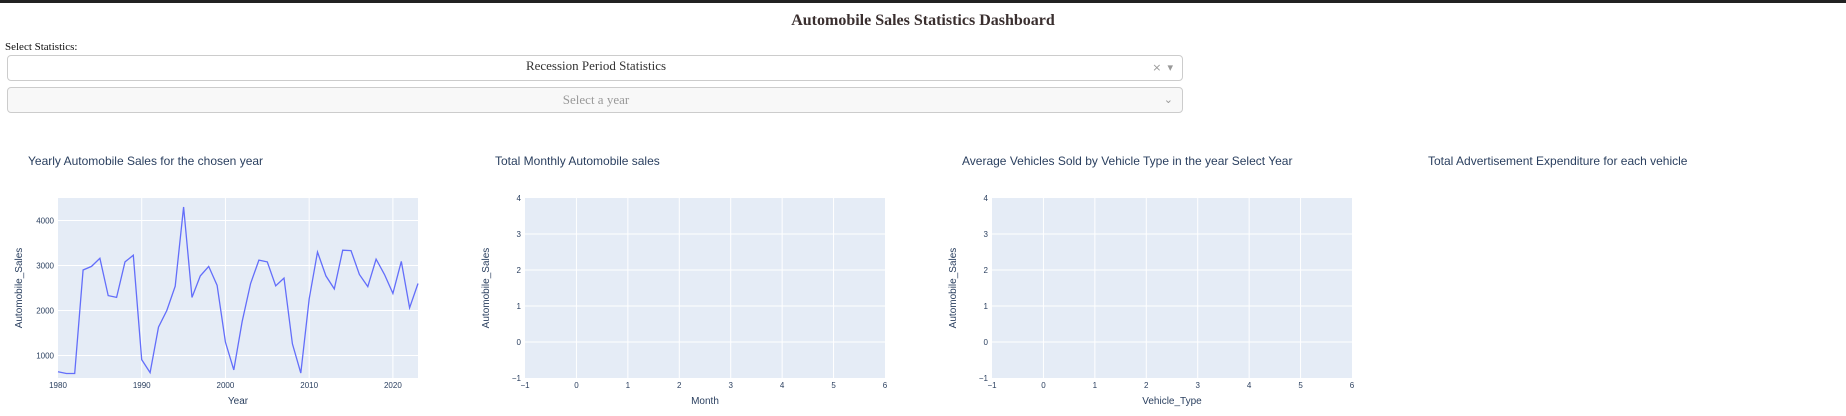 The height and width of the screenshot is (416, 1846). I want to click on x-tick-label: 1990, so click(142, 385).